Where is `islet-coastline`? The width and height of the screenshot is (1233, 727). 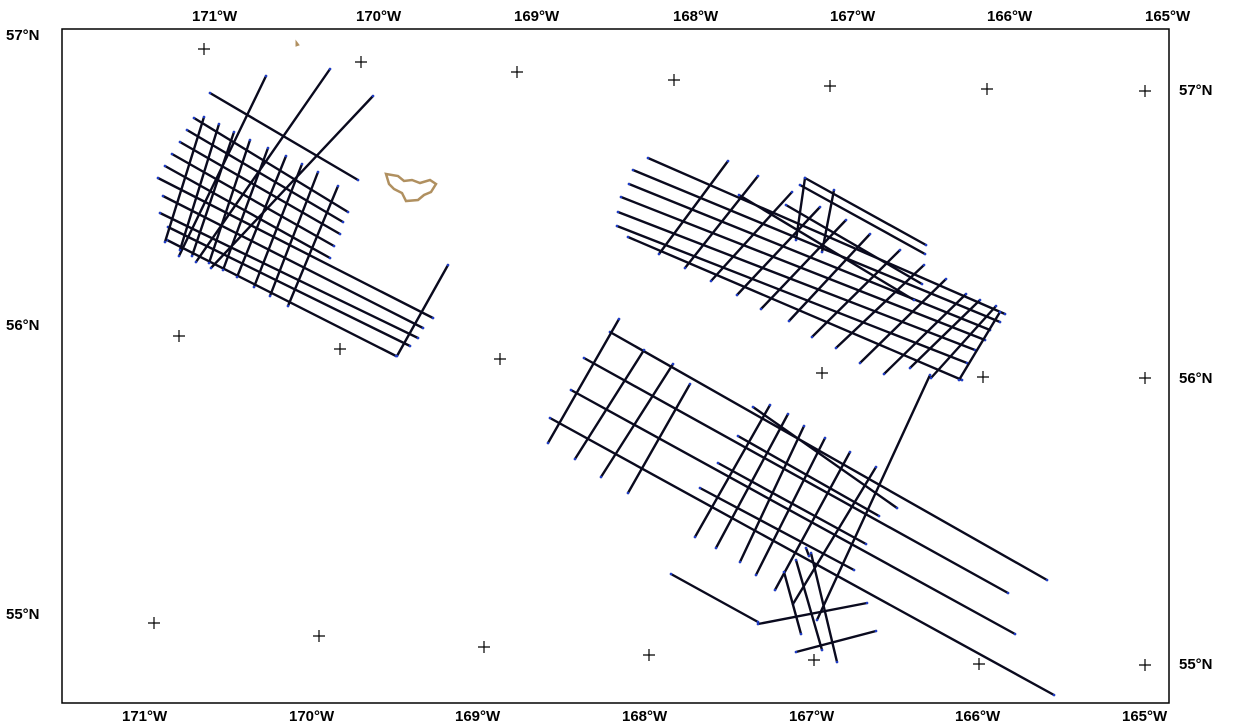 islet-coastline is located at coordinates (297, 43).